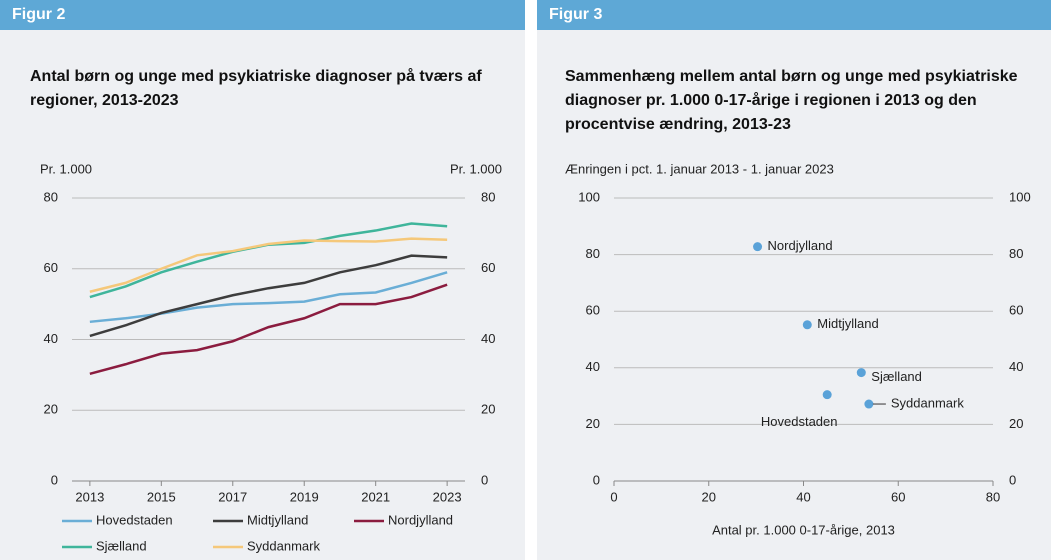  What do you see at coordinates (232, 496) in the screenshot?
I see `x-tick-label: 2017` at bounding box center [232, 496].